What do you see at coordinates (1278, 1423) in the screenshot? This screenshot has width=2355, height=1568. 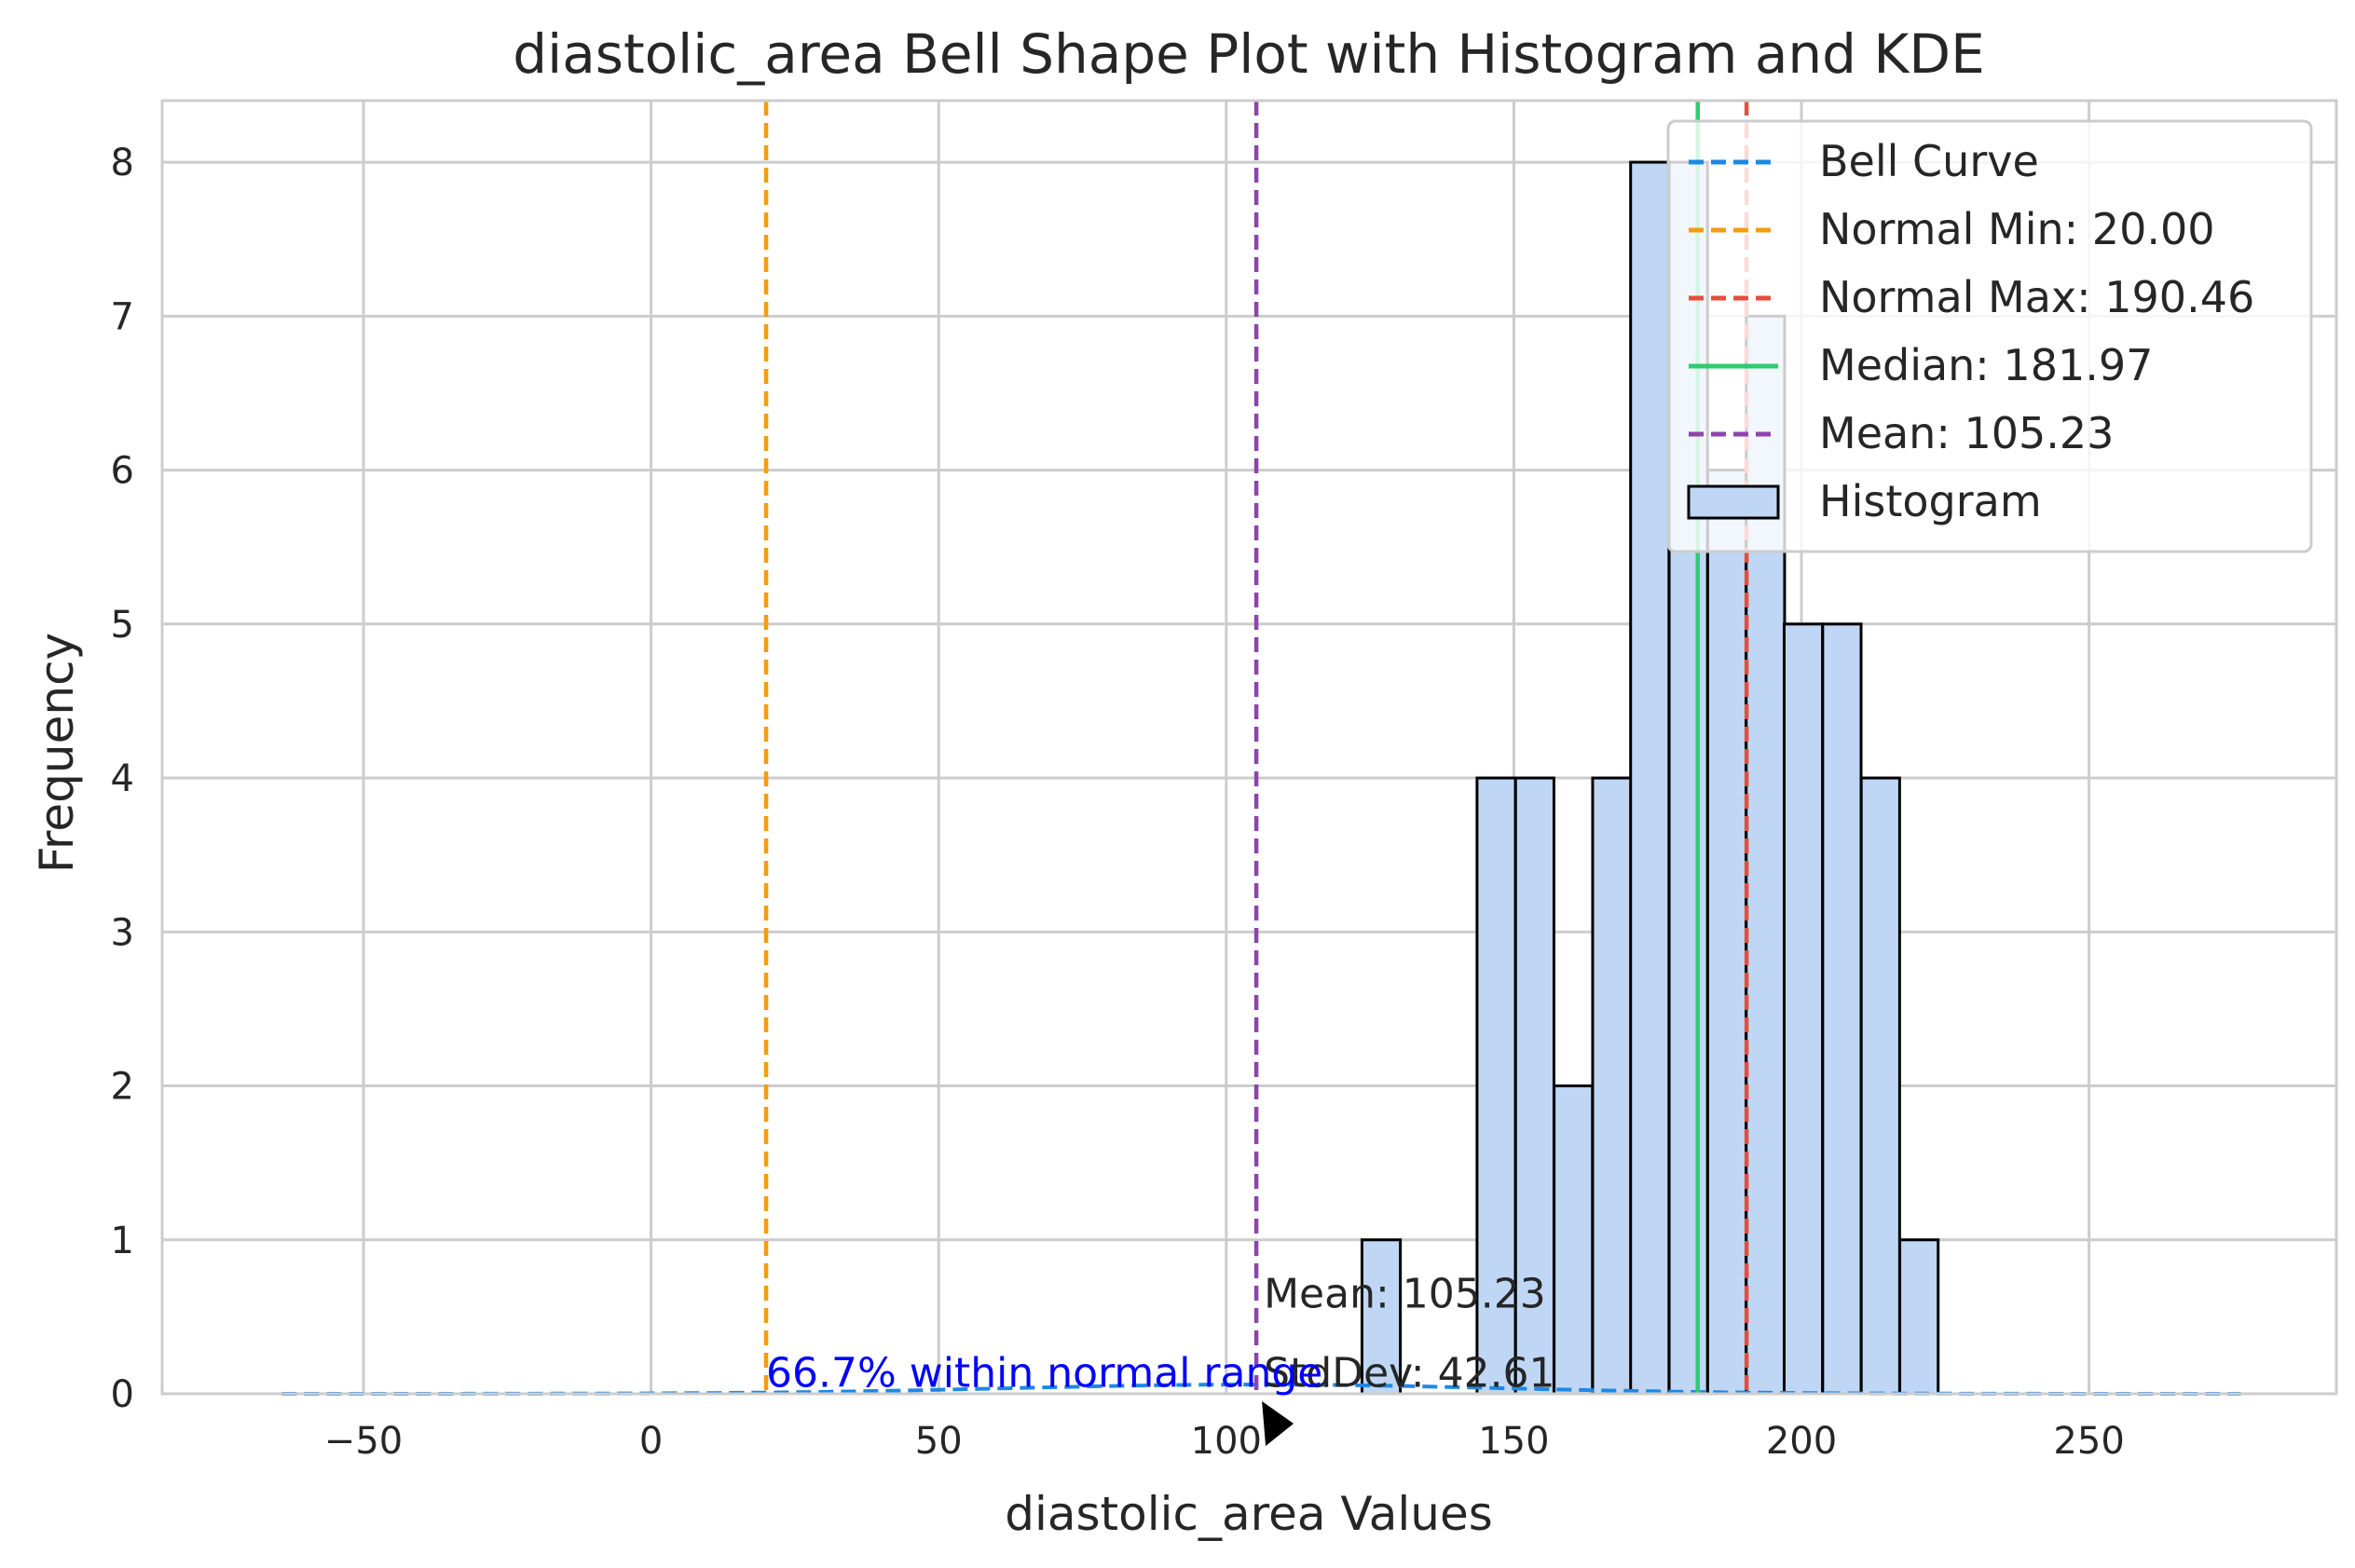 I see `annotation-arrow` at bounding box center [1278, 1423].